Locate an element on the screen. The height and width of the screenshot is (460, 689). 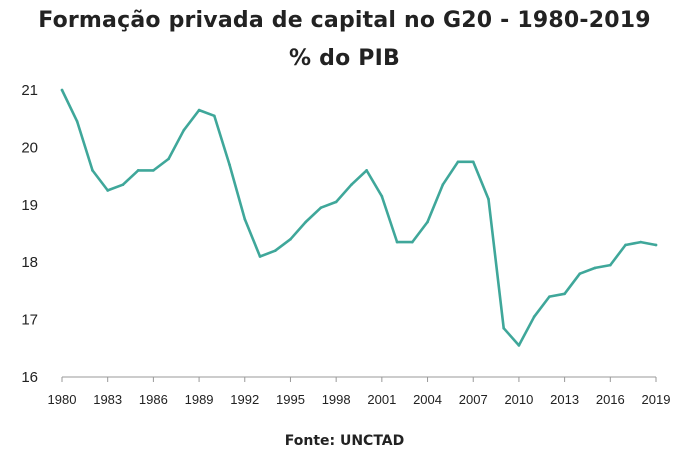
x-tick-label: 1989 is located at coordinates (199, 399).